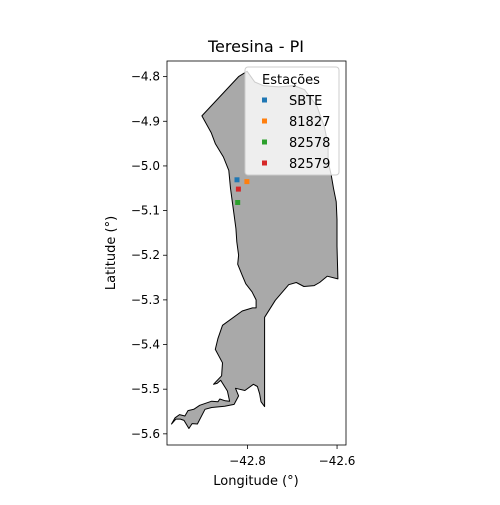 This screenshot has width=500, height=505. What do you see at coordinates (305, 101) in the screenshot?
I see `legend-label: SBTE` at bounding box center [305, 101].